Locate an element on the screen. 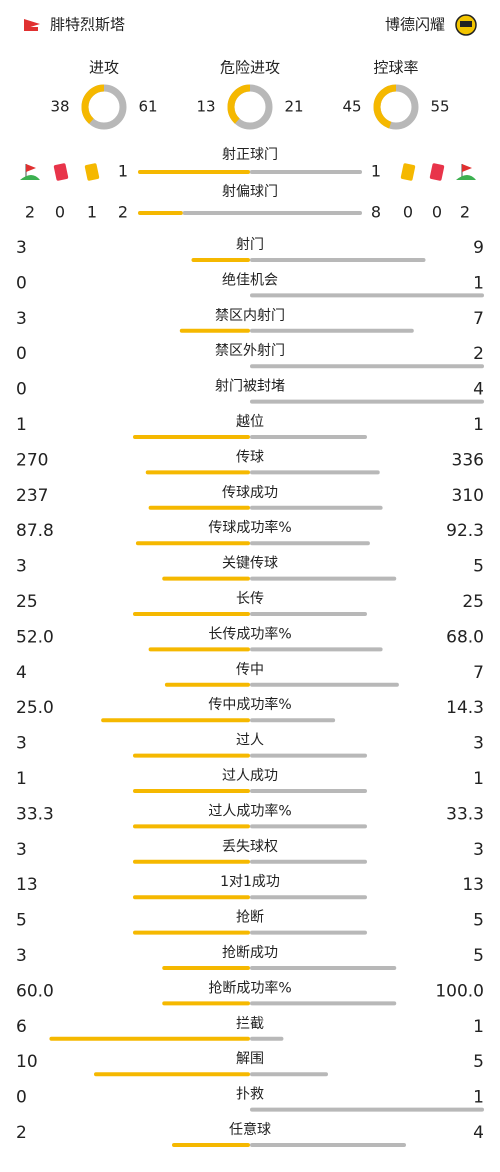 Image resolution: width=500 pixels, height=1172 pixels. stat-home: 237 is located at coordinates (32, 496).